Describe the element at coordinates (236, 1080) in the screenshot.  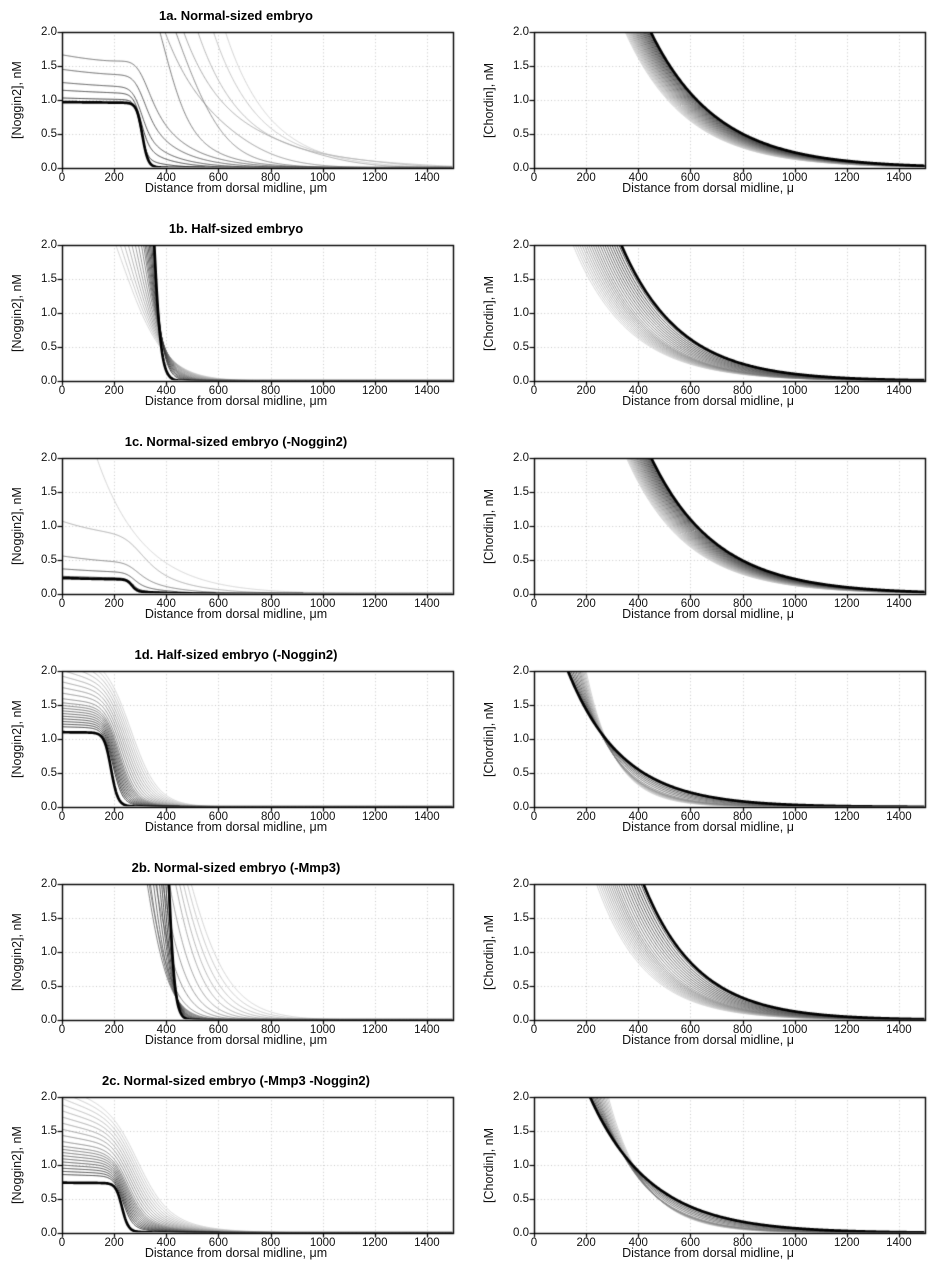
I see `panel-title: 2c. Normal-sized embryo (-Mmp3 -Noggin2)` at that location.